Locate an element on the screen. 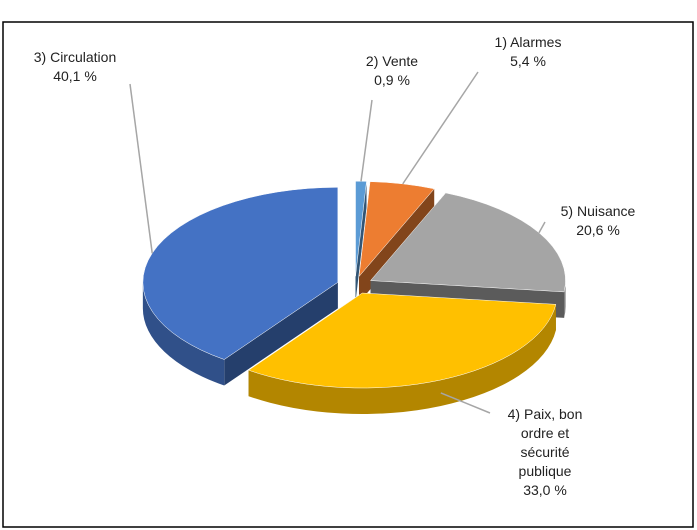 The width and height of the screenshot is (697, 530). category-label: 3) Circulation is located at coordinates (75, 57).